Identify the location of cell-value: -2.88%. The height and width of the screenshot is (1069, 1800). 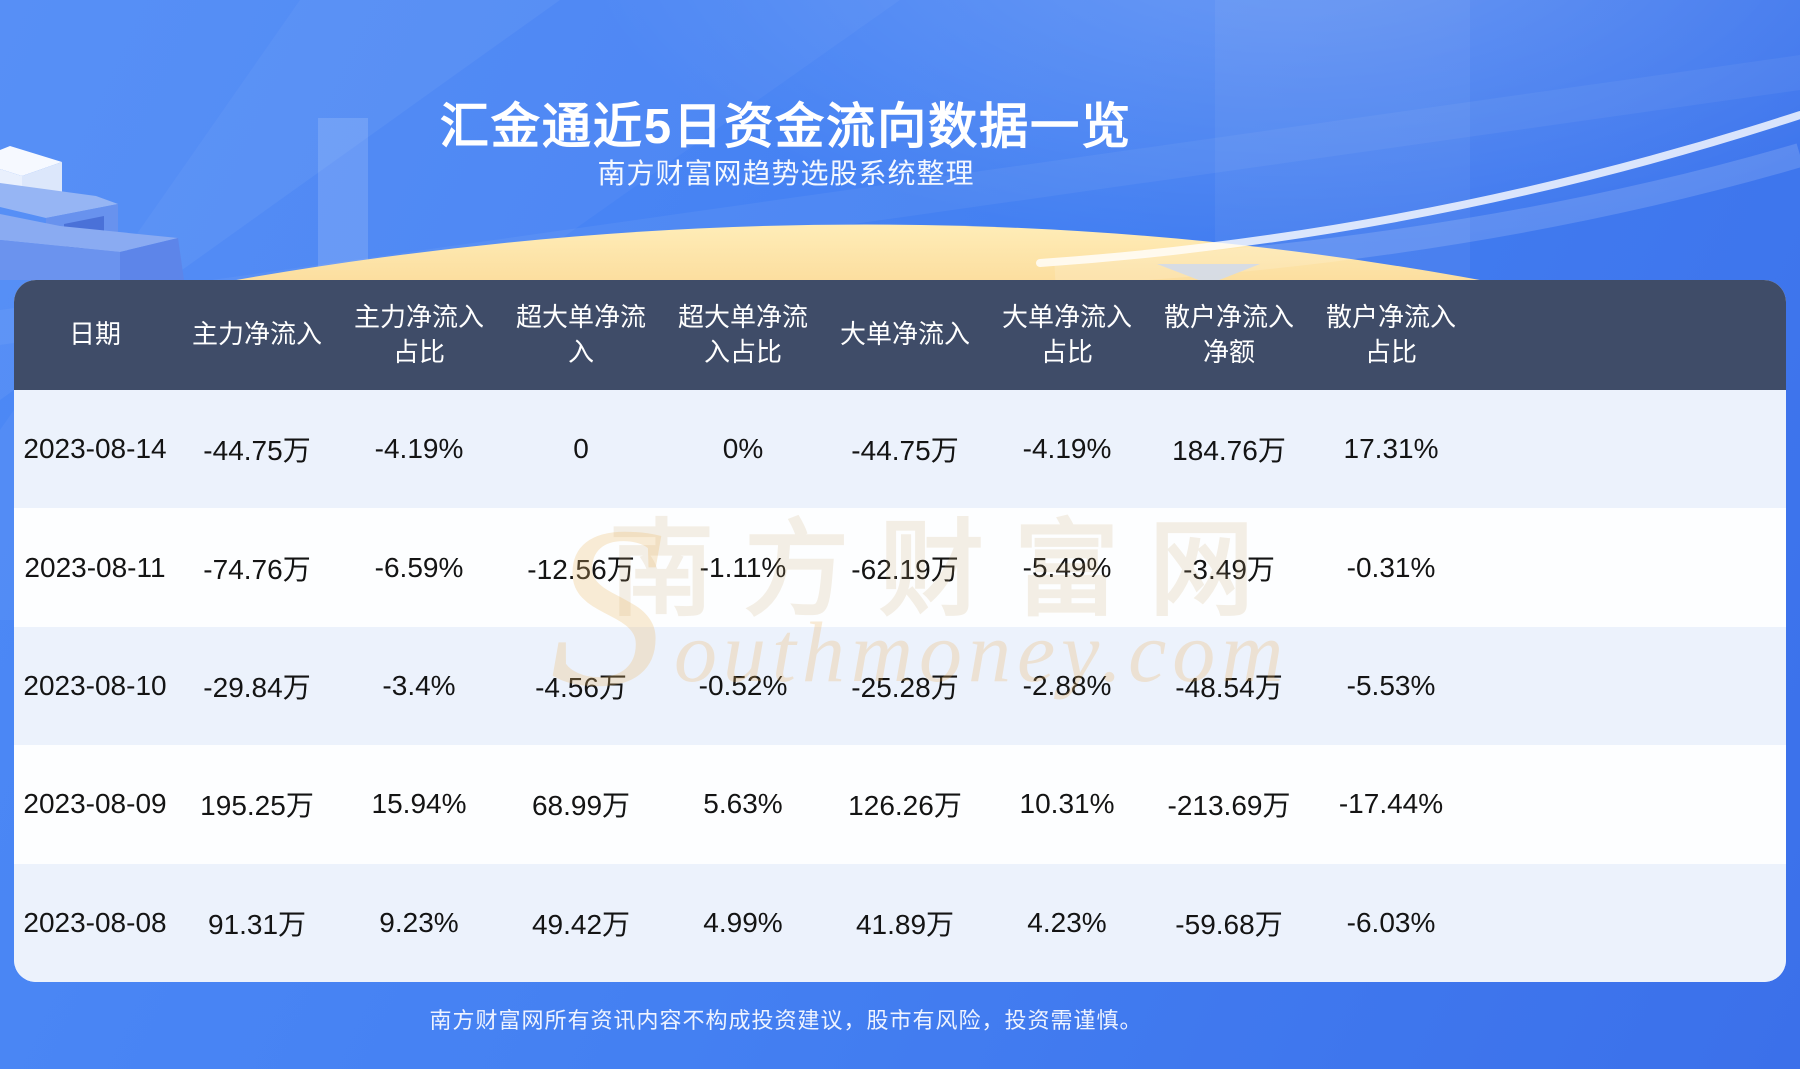
(1067, 685).